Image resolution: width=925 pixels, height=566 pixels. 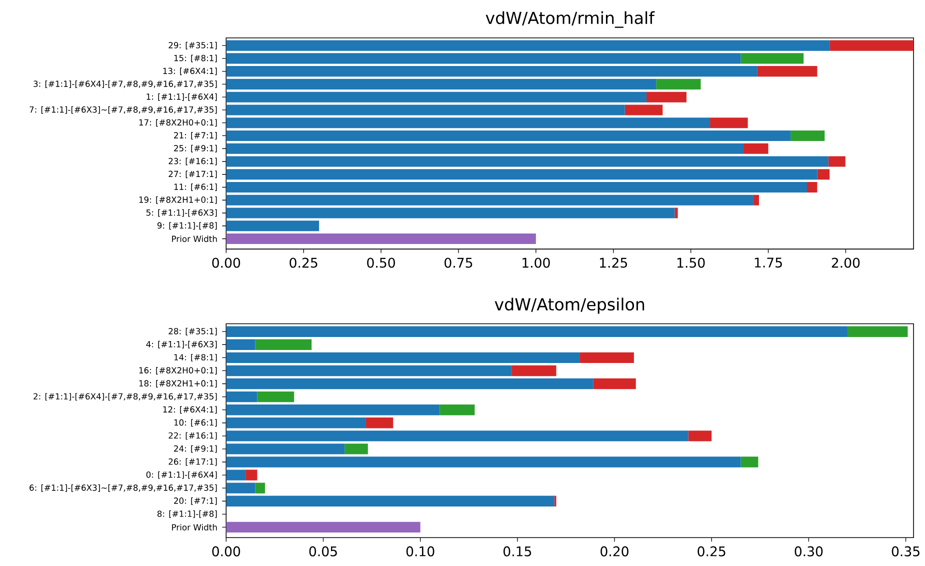 What do you see at coordinates (195, 58) in the screenshot?
I see `y-tick-label: 15: [#8:1]` at bounding box center [195, 58].